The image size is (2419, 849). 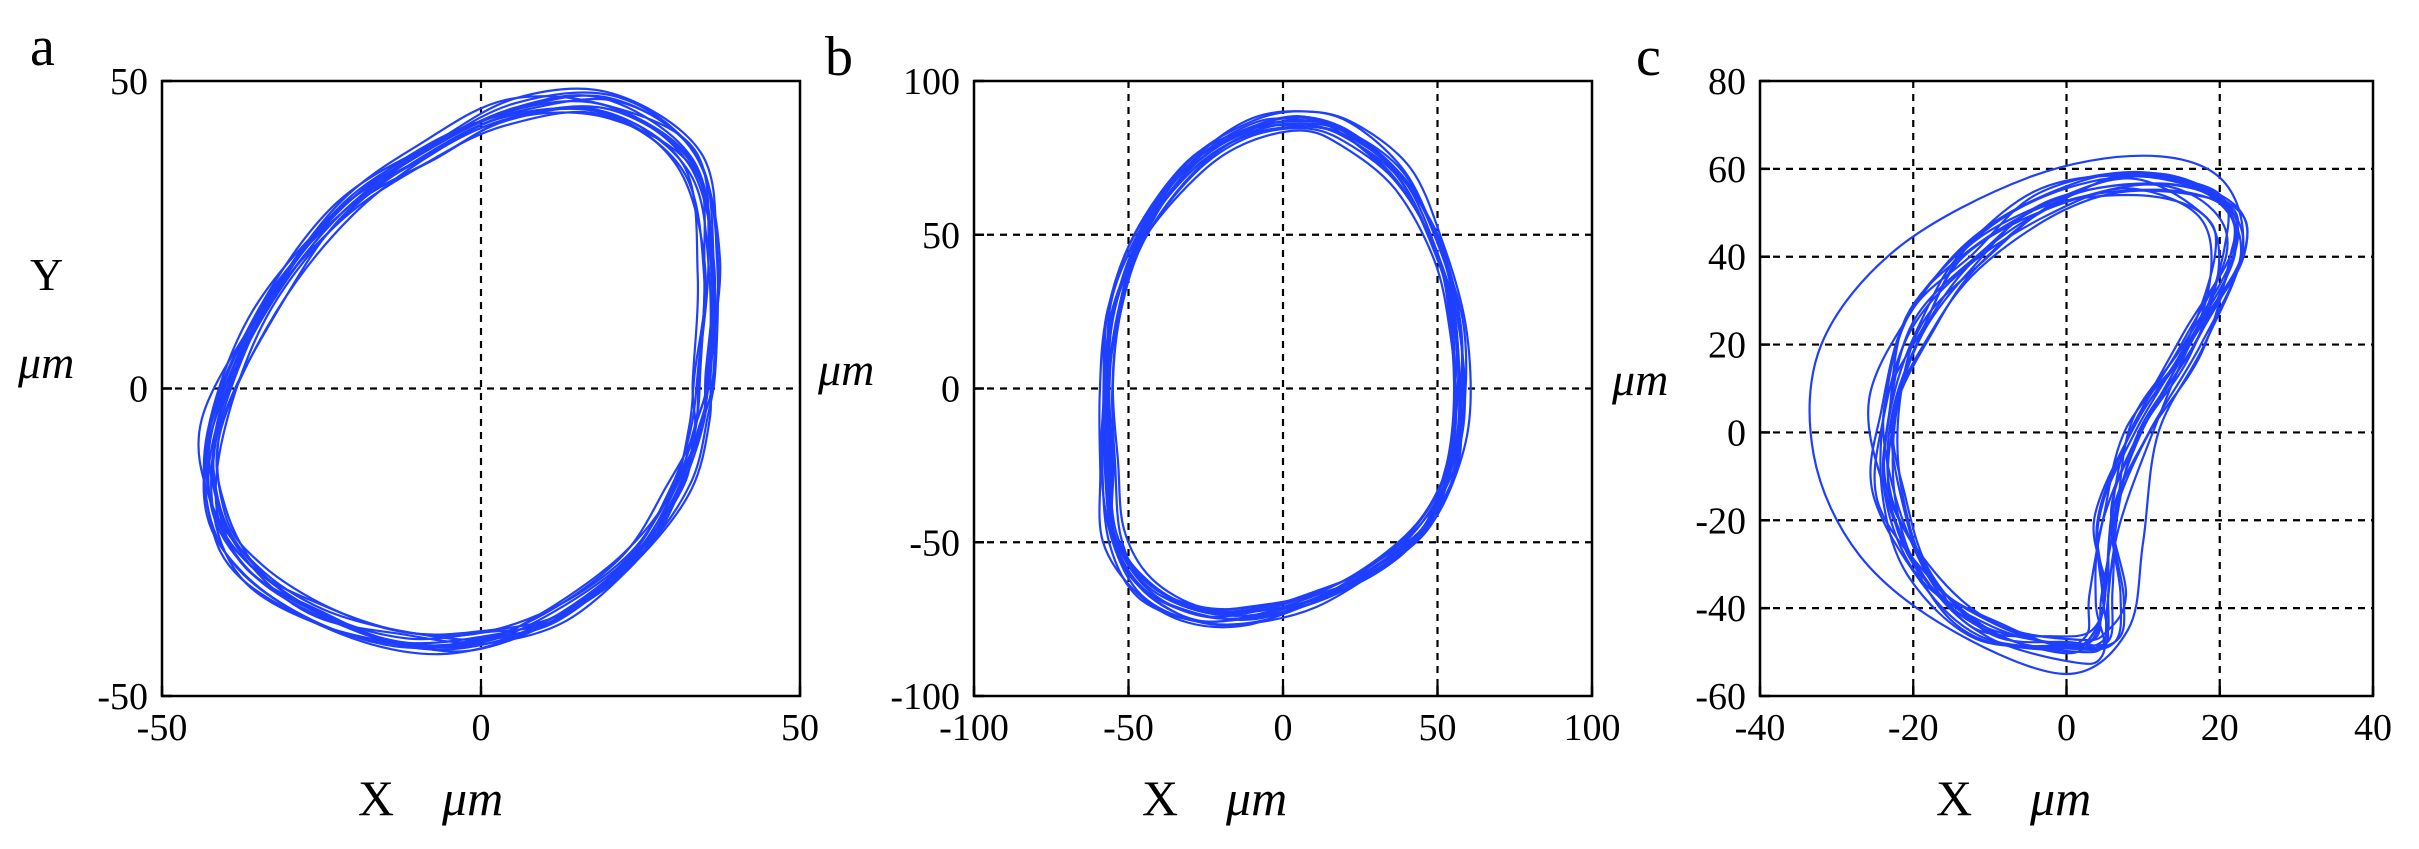 I want to click on trajectory-b, so click(x=1285, y=369).